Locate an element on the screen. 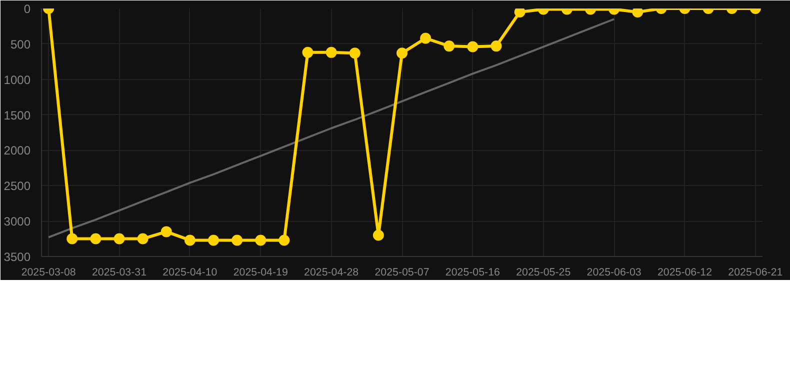  x-tick-label: 2025-03-31 is located at coordinates (119, 272).